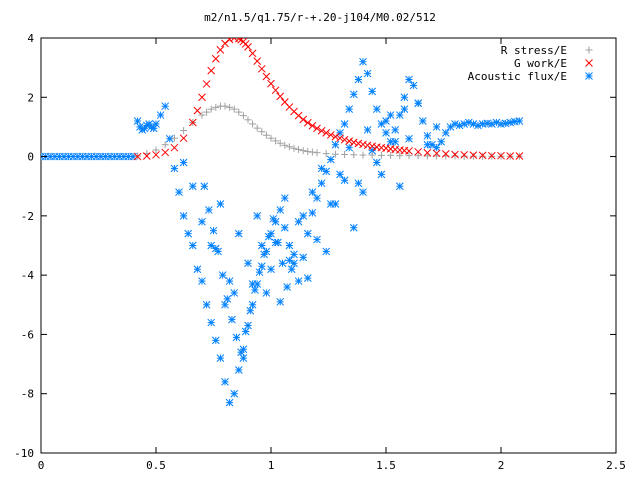 The image size is (640, 480). I want to click on y-tick-label: -4, so click(28, 275).